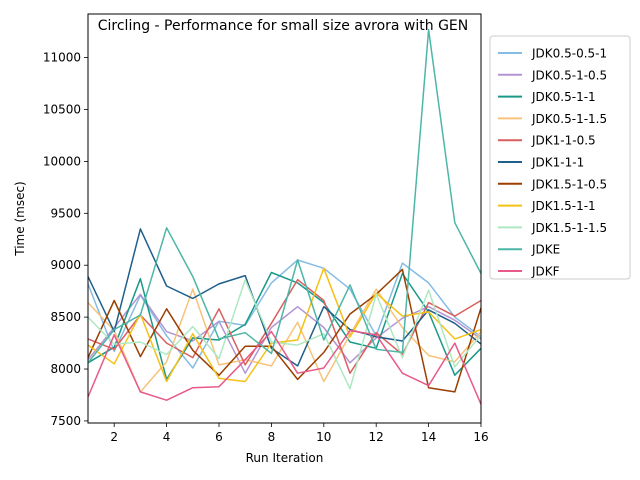  I want to click on legend-label: JDKE, so click(545, 250).